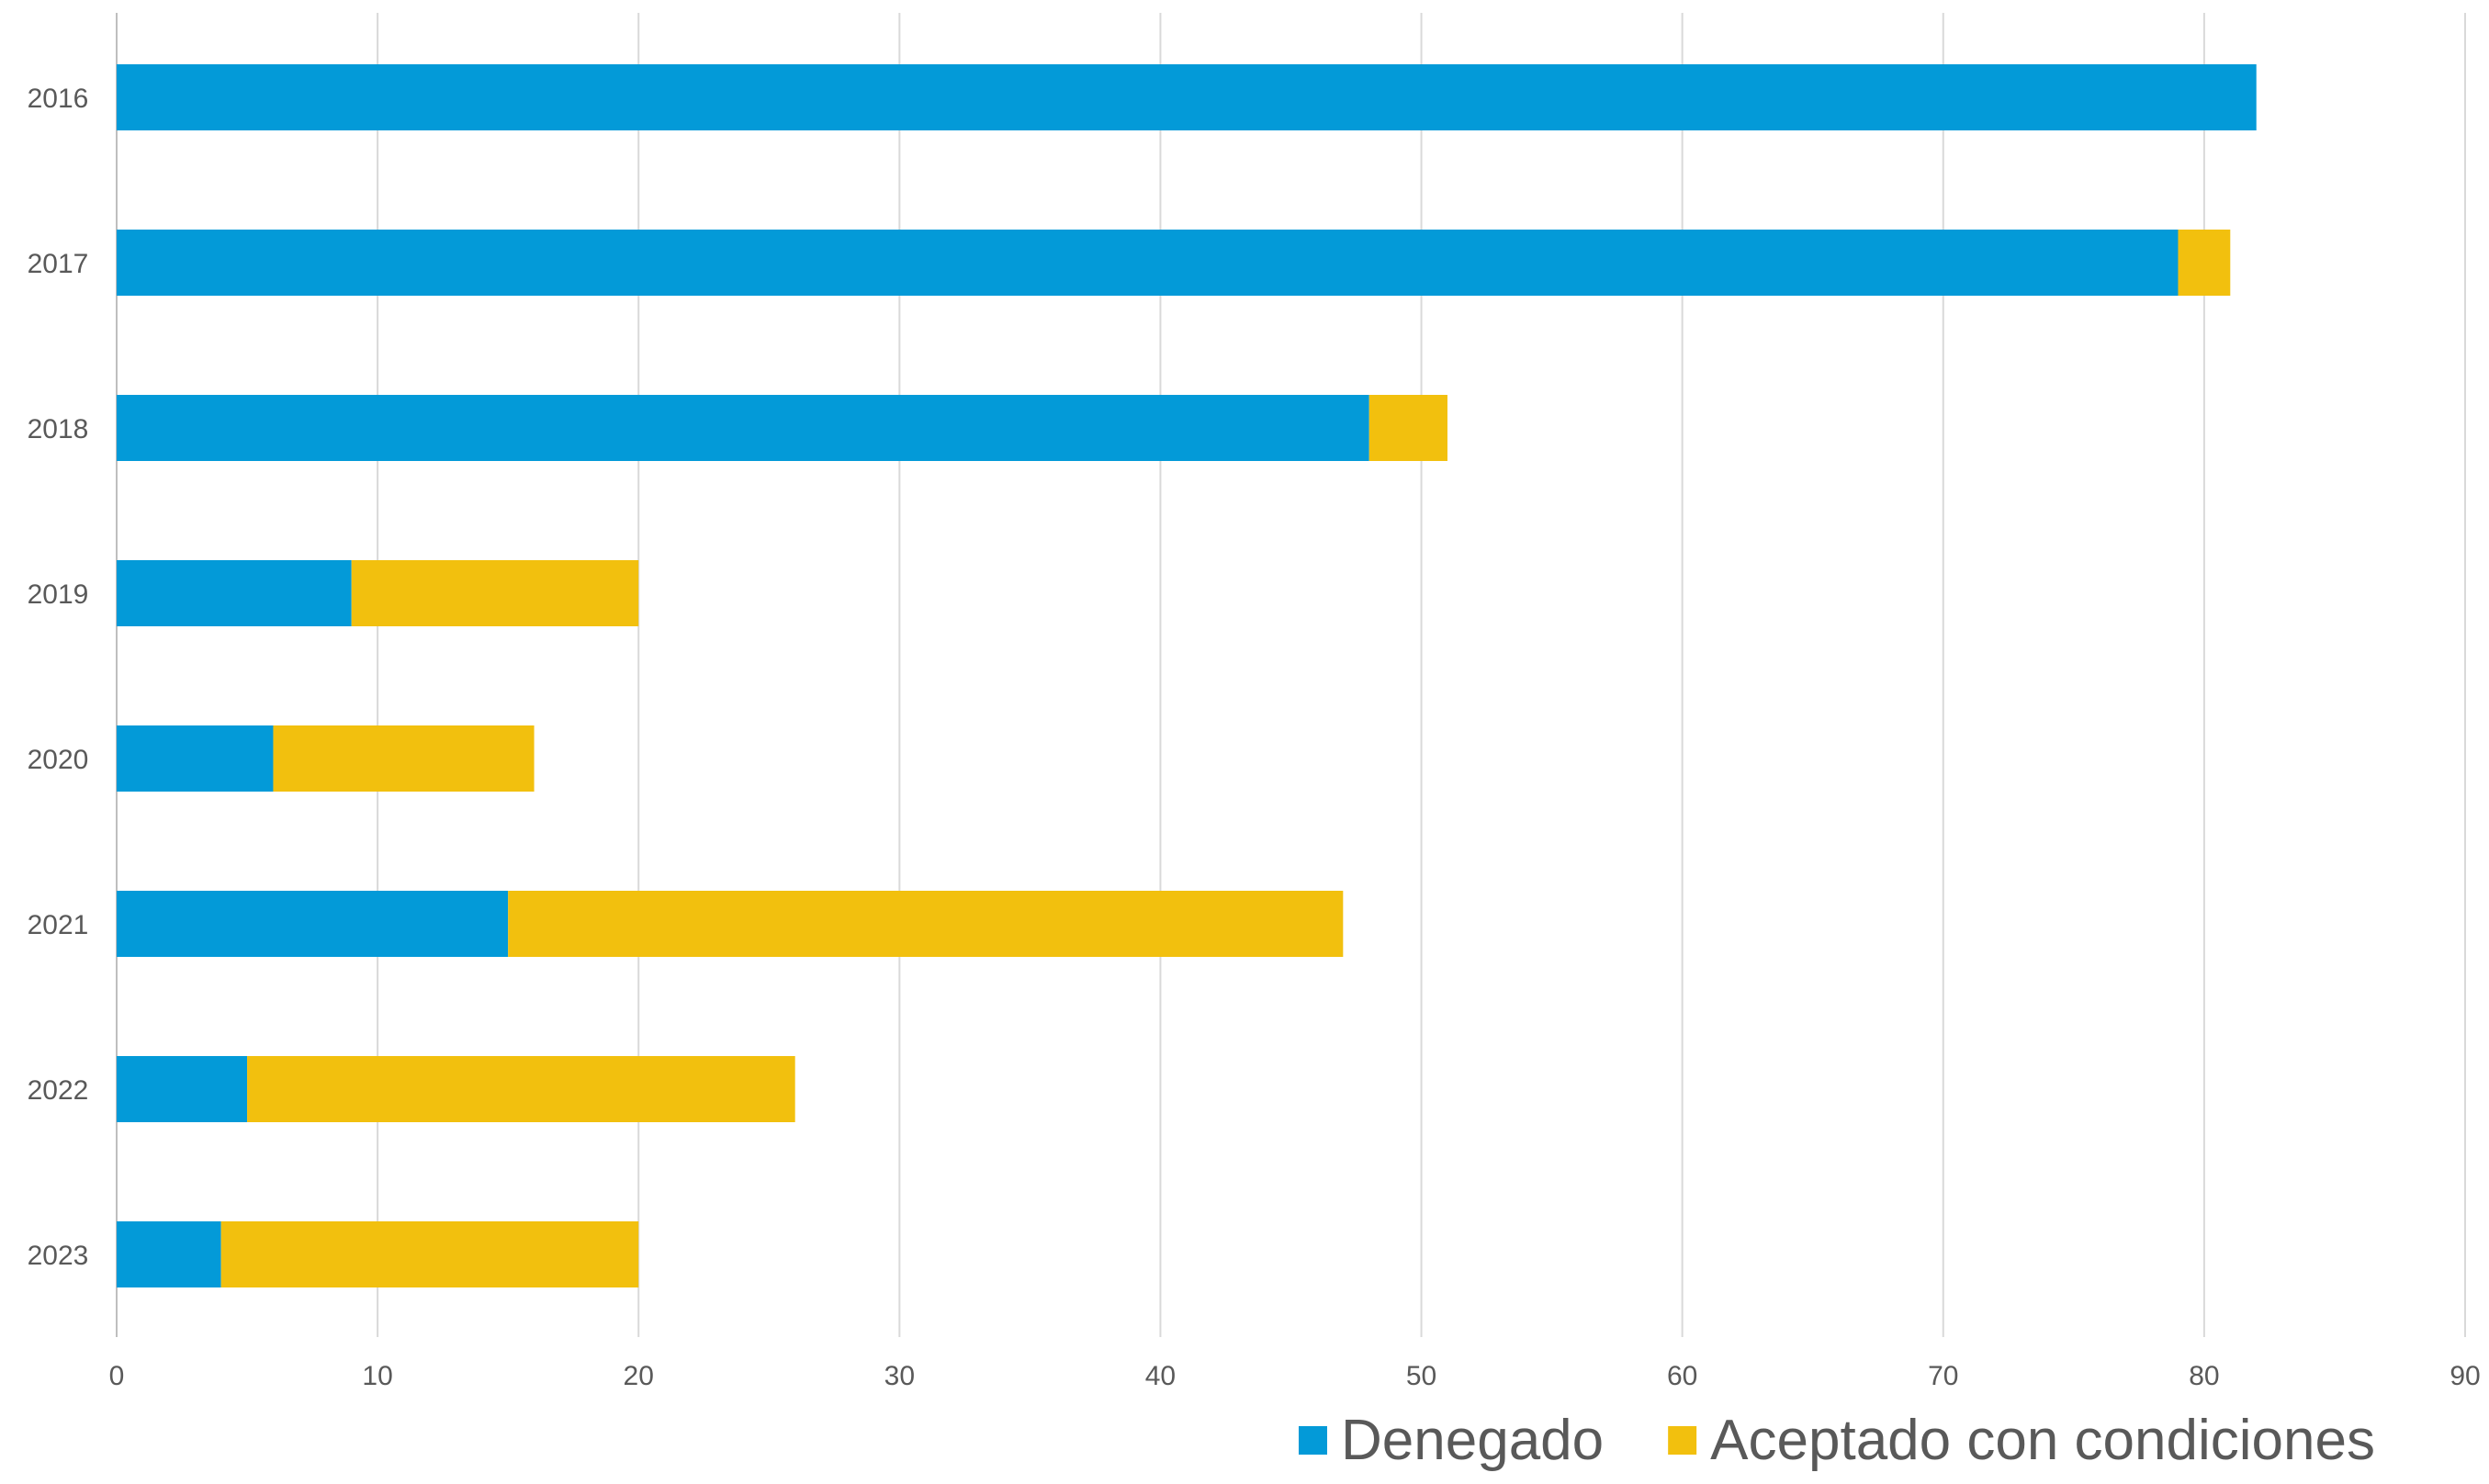  I want to click on y-tick-label: 2021, so click(58, 925).